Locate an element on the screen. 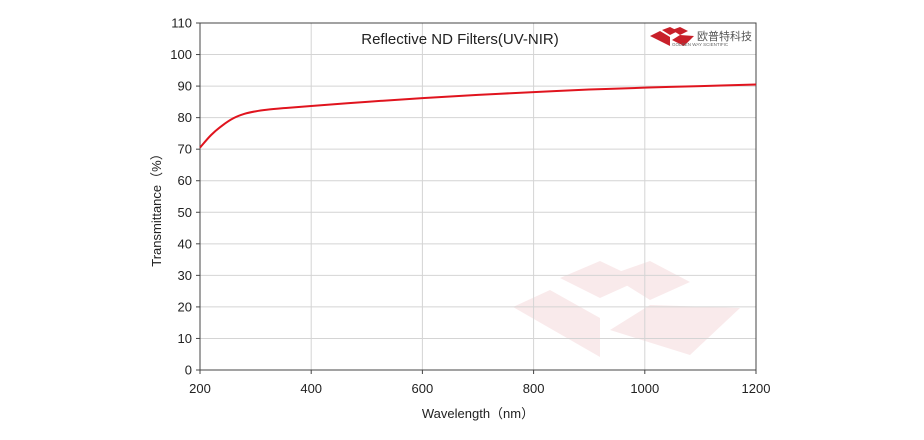  brand-logo: 欧普特科技 GOLDEN WAY SCIENTIFIC is located at coordinates (701, 37).